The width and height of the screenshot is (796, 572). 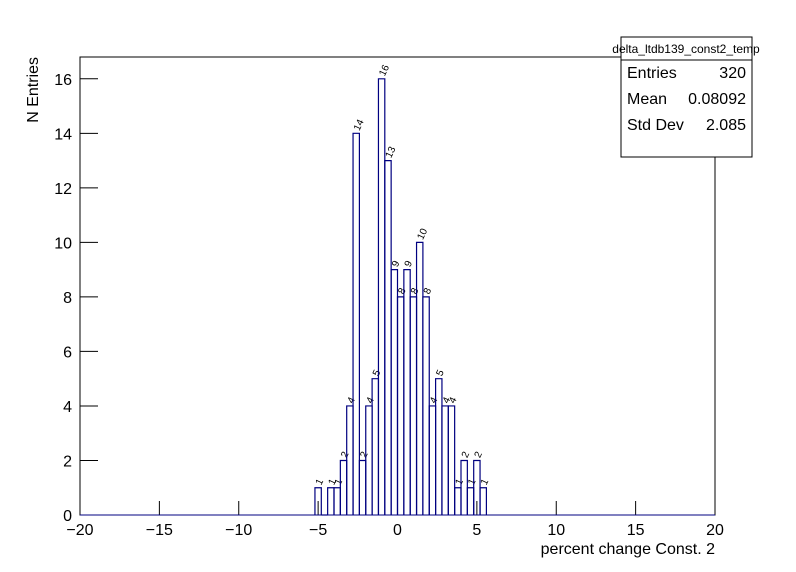 What do you see at coordinates (686, 49) in the screenshot?
I see `stats-title: delta_ltdb139_const2_temp` at bounding box center [686, 49].